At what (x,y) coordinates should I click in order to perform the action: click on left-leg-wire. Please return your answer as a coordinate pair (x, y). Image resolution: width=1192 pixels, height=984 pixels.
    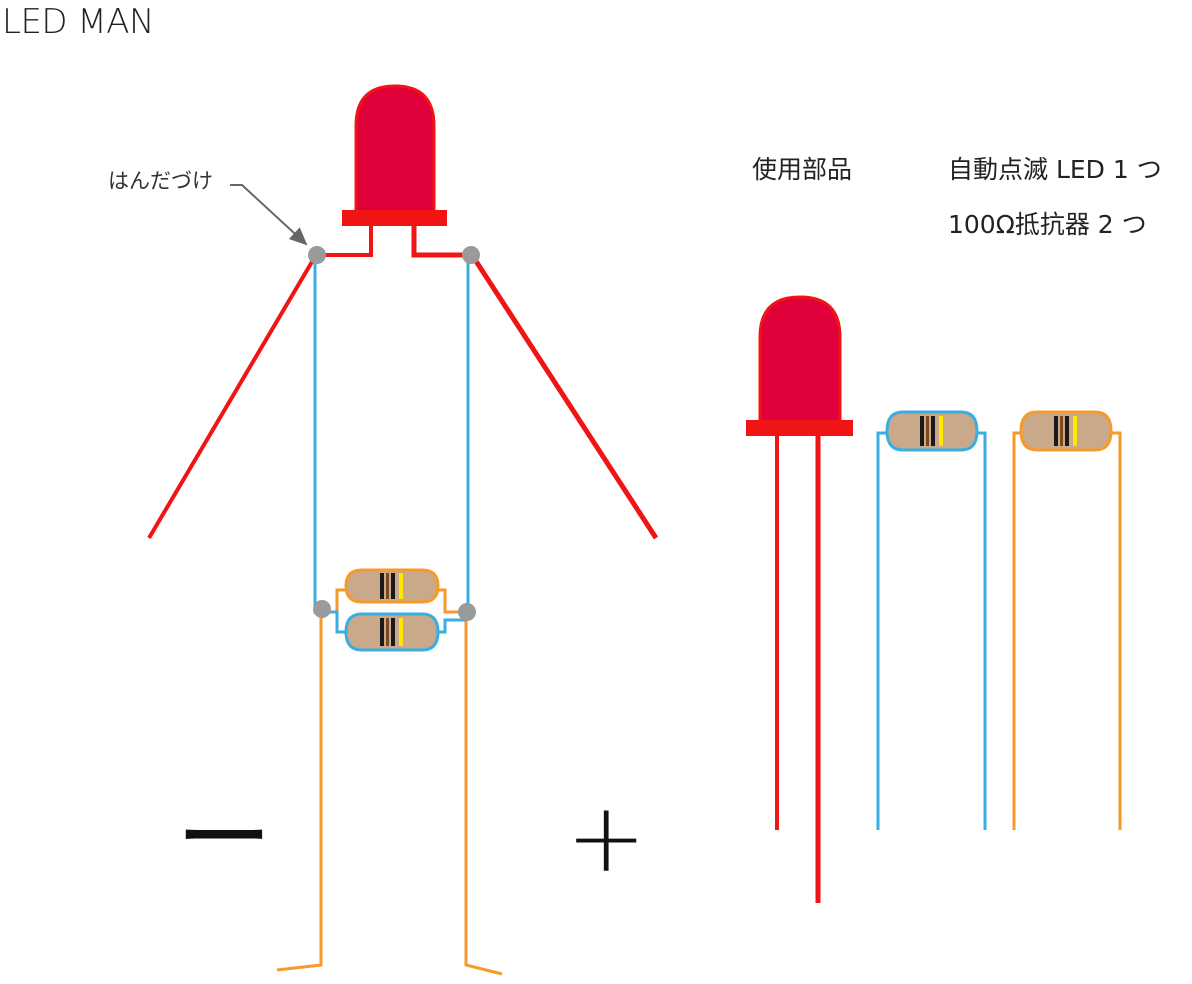
    Looking at the image, I should click on (299, 792).